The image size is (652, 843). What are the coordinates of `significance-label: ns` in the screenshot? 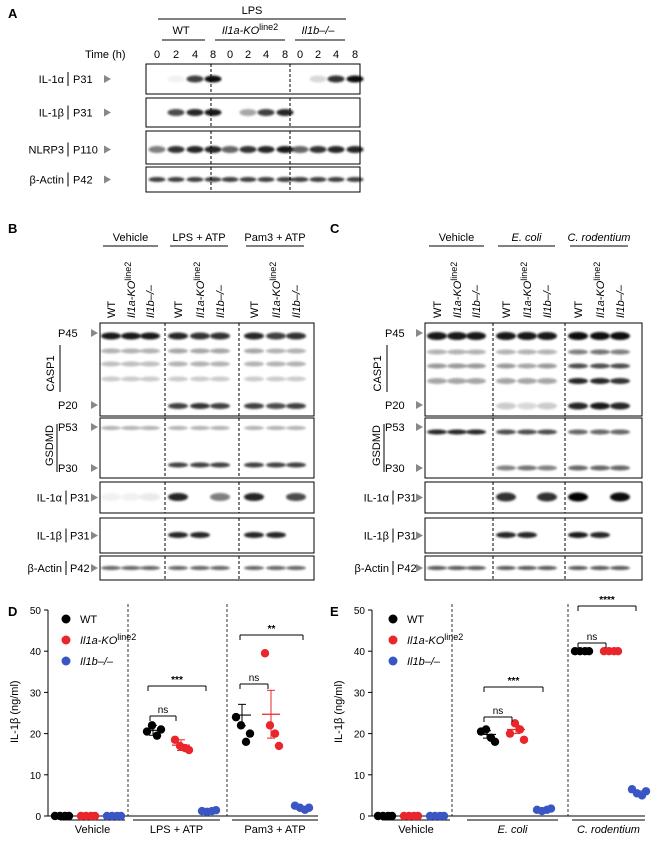 It's located at (498, 711).